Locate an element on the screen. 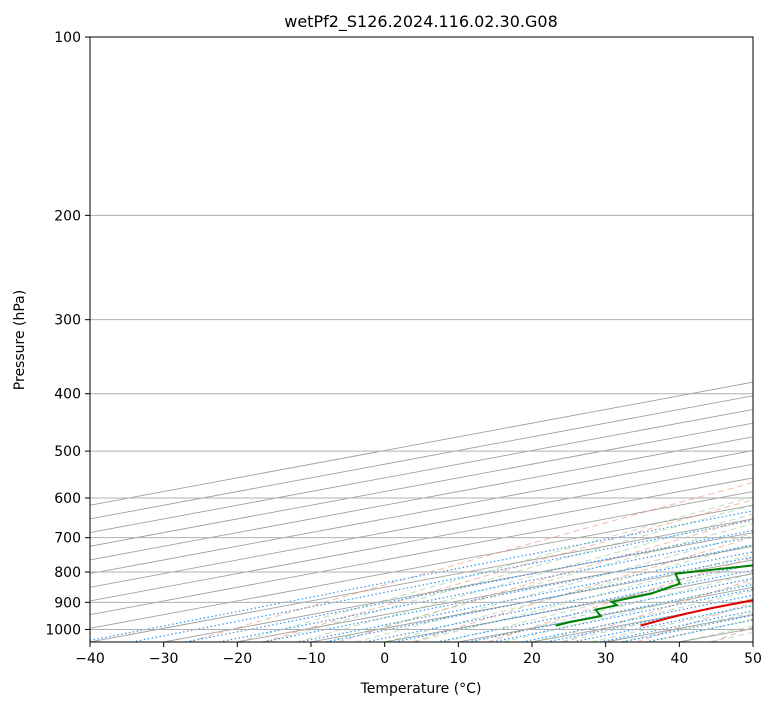 Image resolution: width=775 pixels, height=708 pixels. x-axis: −40 −30 −20 −10 0 10 20 30 40 50 is located at coordinates (418, 654).